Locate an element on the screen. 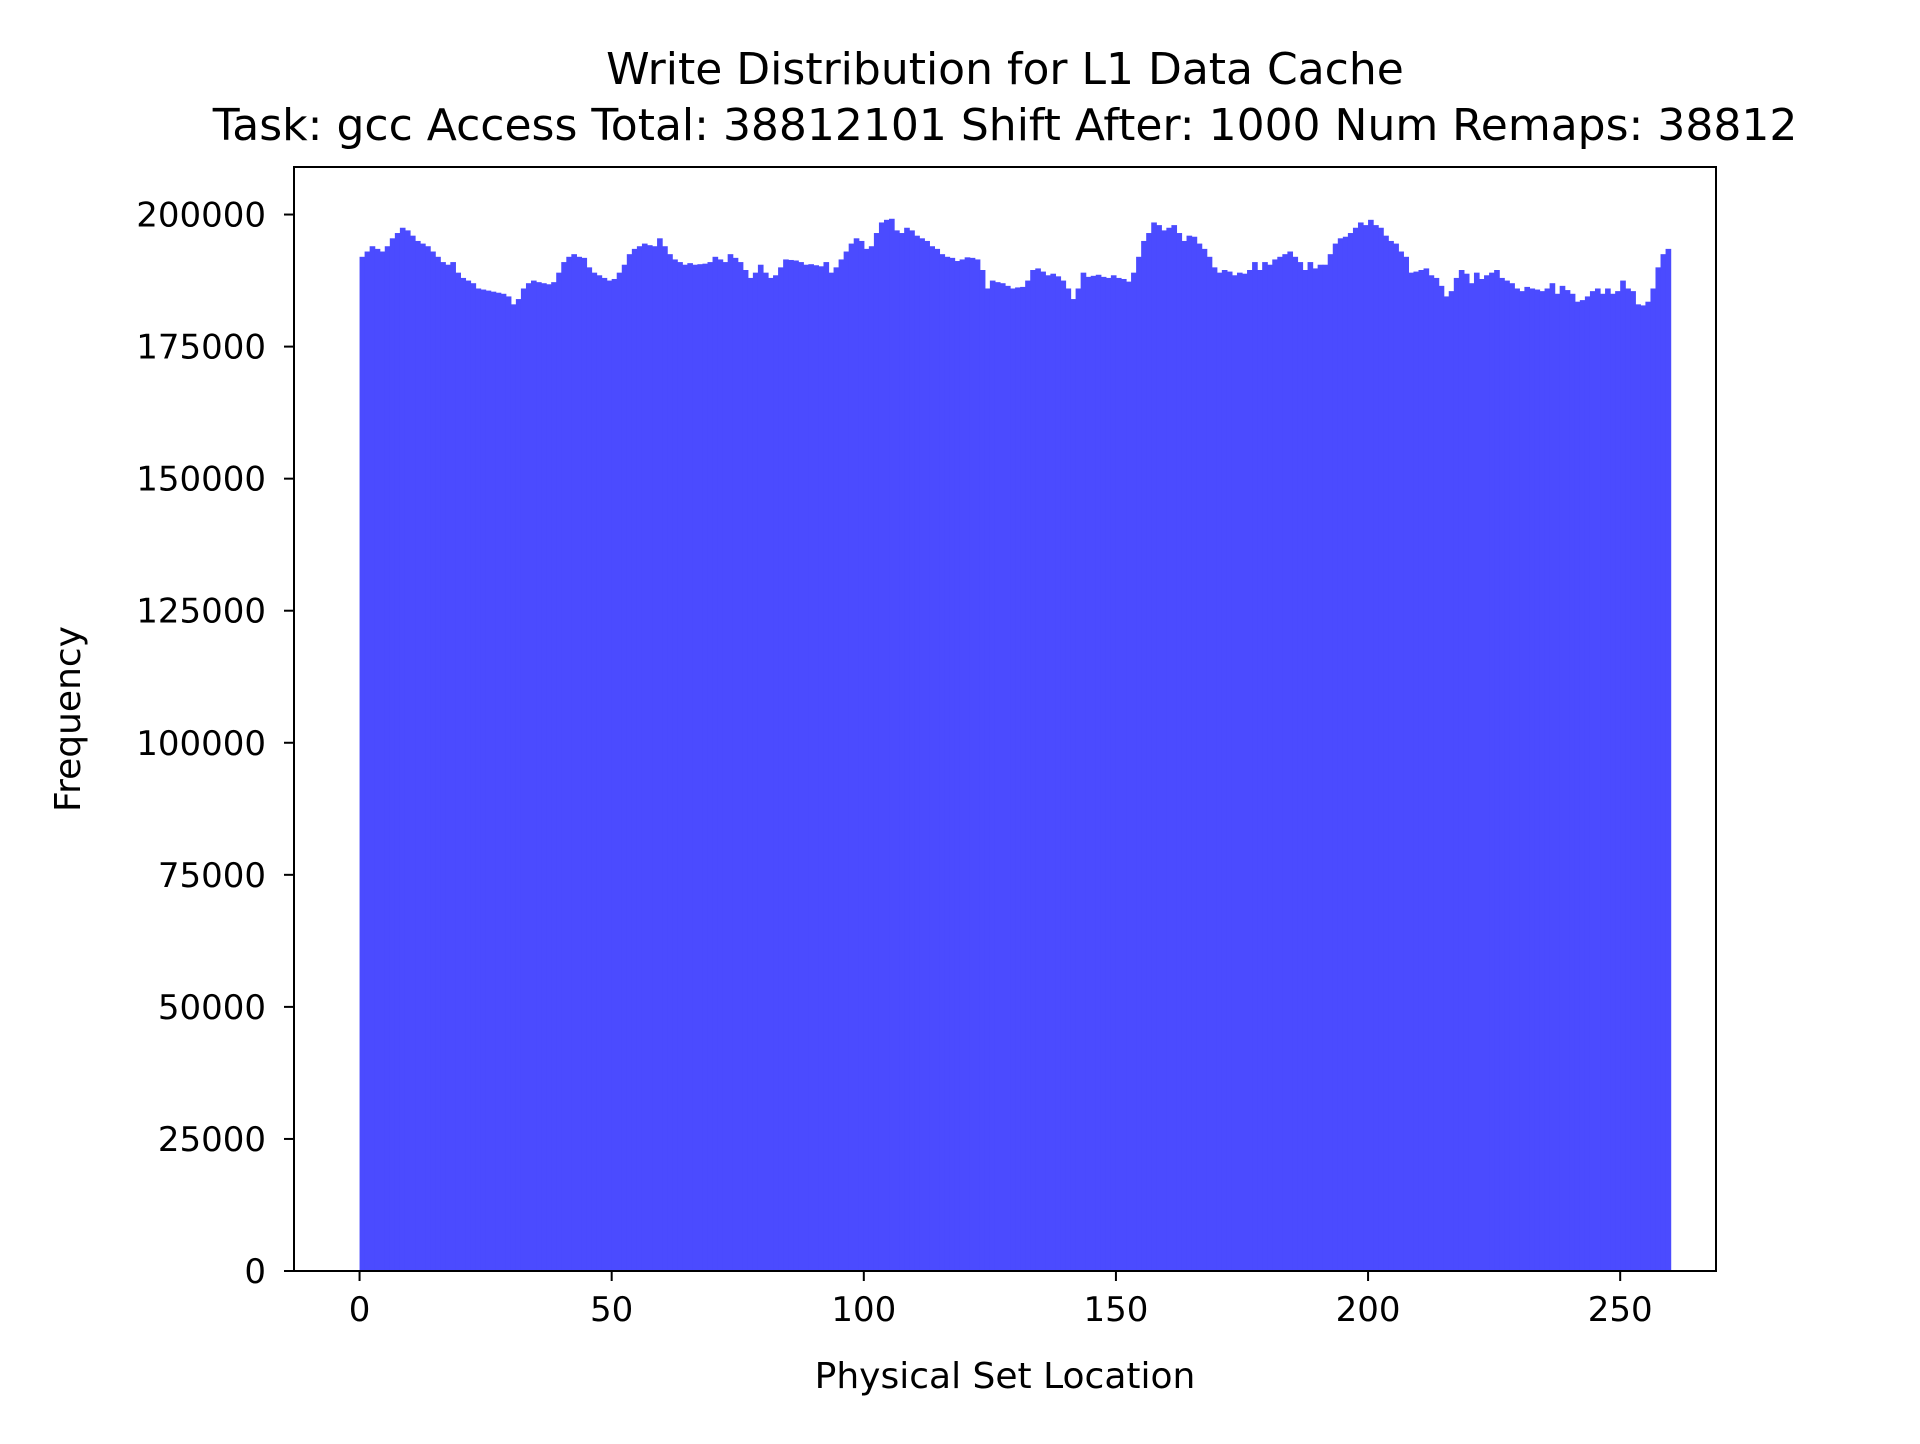 The height and width of the screenshot is (1444, 1920). y-tick-label: 150000 is located at coordinates (201, 480).